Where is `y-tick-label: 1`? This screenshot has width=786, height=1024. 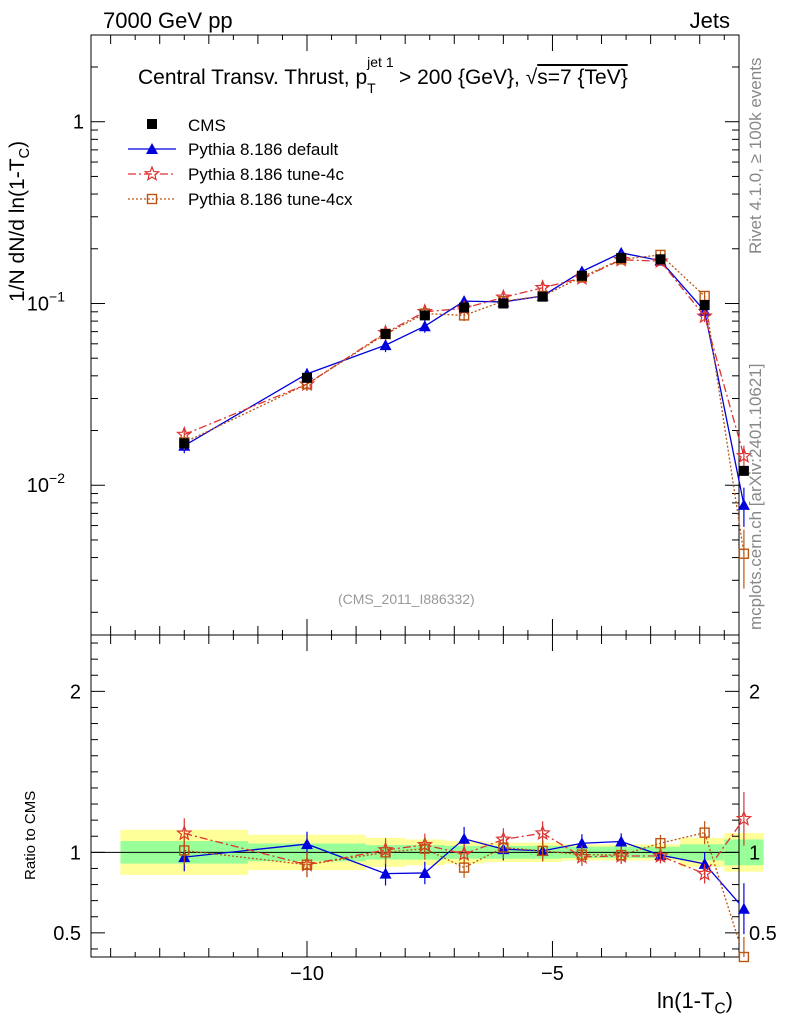
y-tick-label: 1 is located at coordinates (78, 123).